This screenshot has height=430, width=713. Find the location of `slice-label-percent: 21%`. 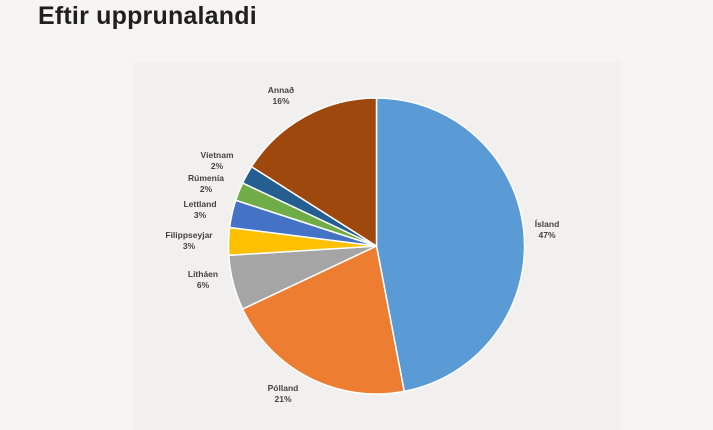

slice-label-percent: 21% is located at coordinates (282, 399).